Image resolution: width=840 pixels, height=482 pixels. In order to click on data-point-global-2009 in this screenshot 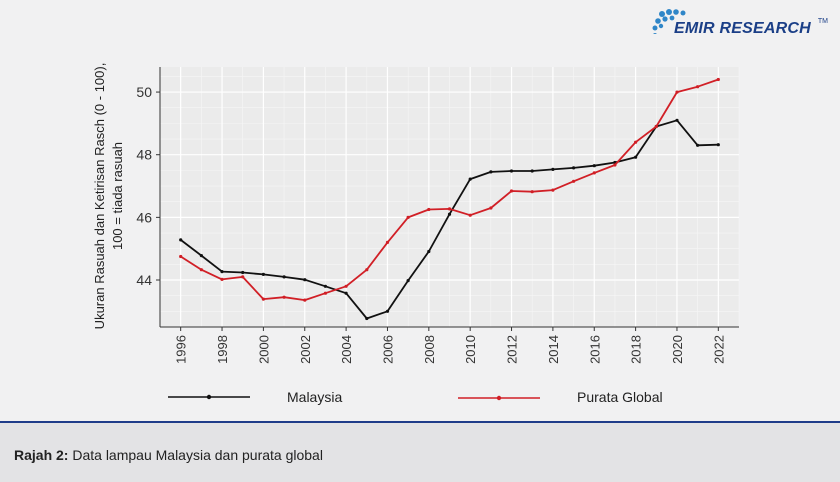, I will do `click(449, 209)`.